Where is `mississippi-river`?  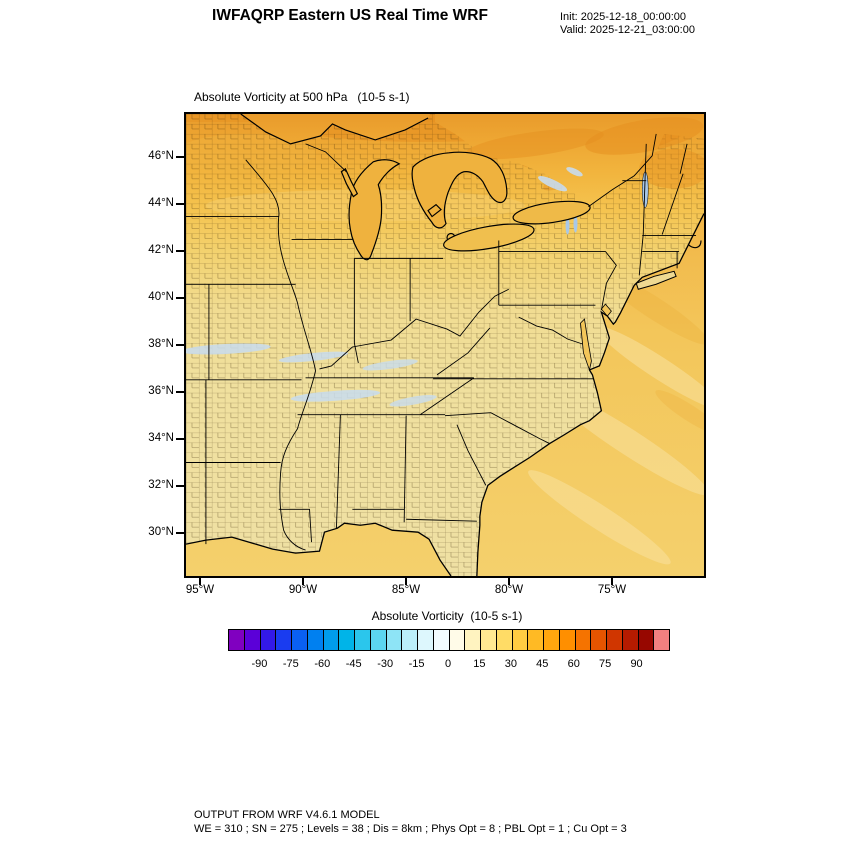 mississippi-river is located at coordinates (280, 355).